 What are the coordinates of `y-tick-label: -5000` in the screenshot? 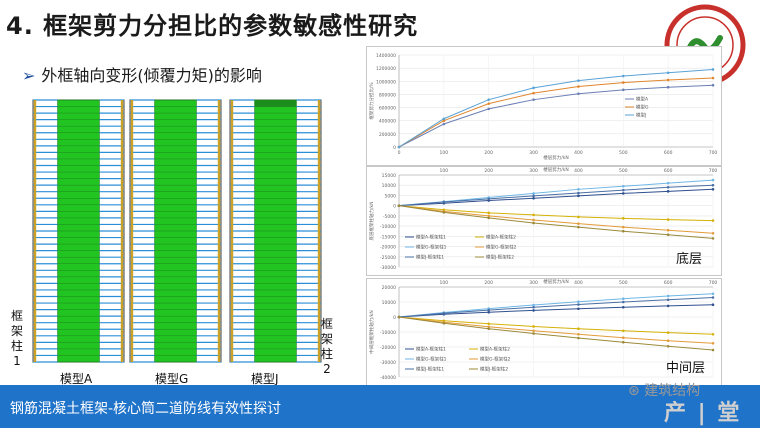 It's located at (389, 217).